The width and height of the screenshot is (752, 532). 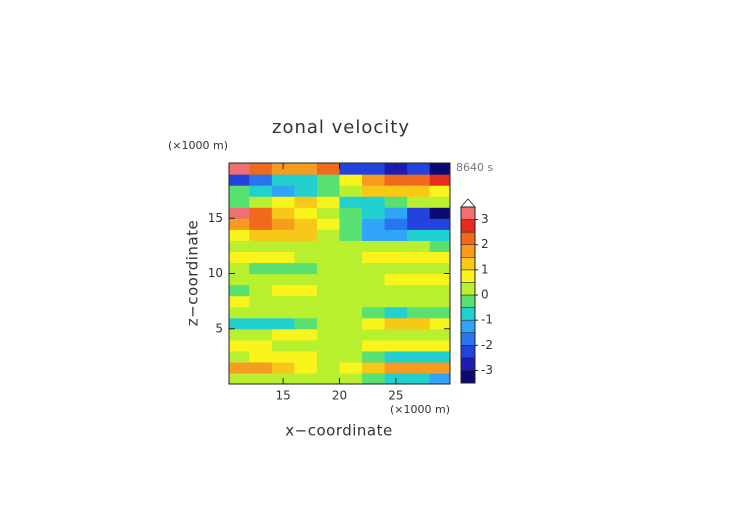 I want to click on y-unit-label: (×1000 m), so click(x=198, y=145).